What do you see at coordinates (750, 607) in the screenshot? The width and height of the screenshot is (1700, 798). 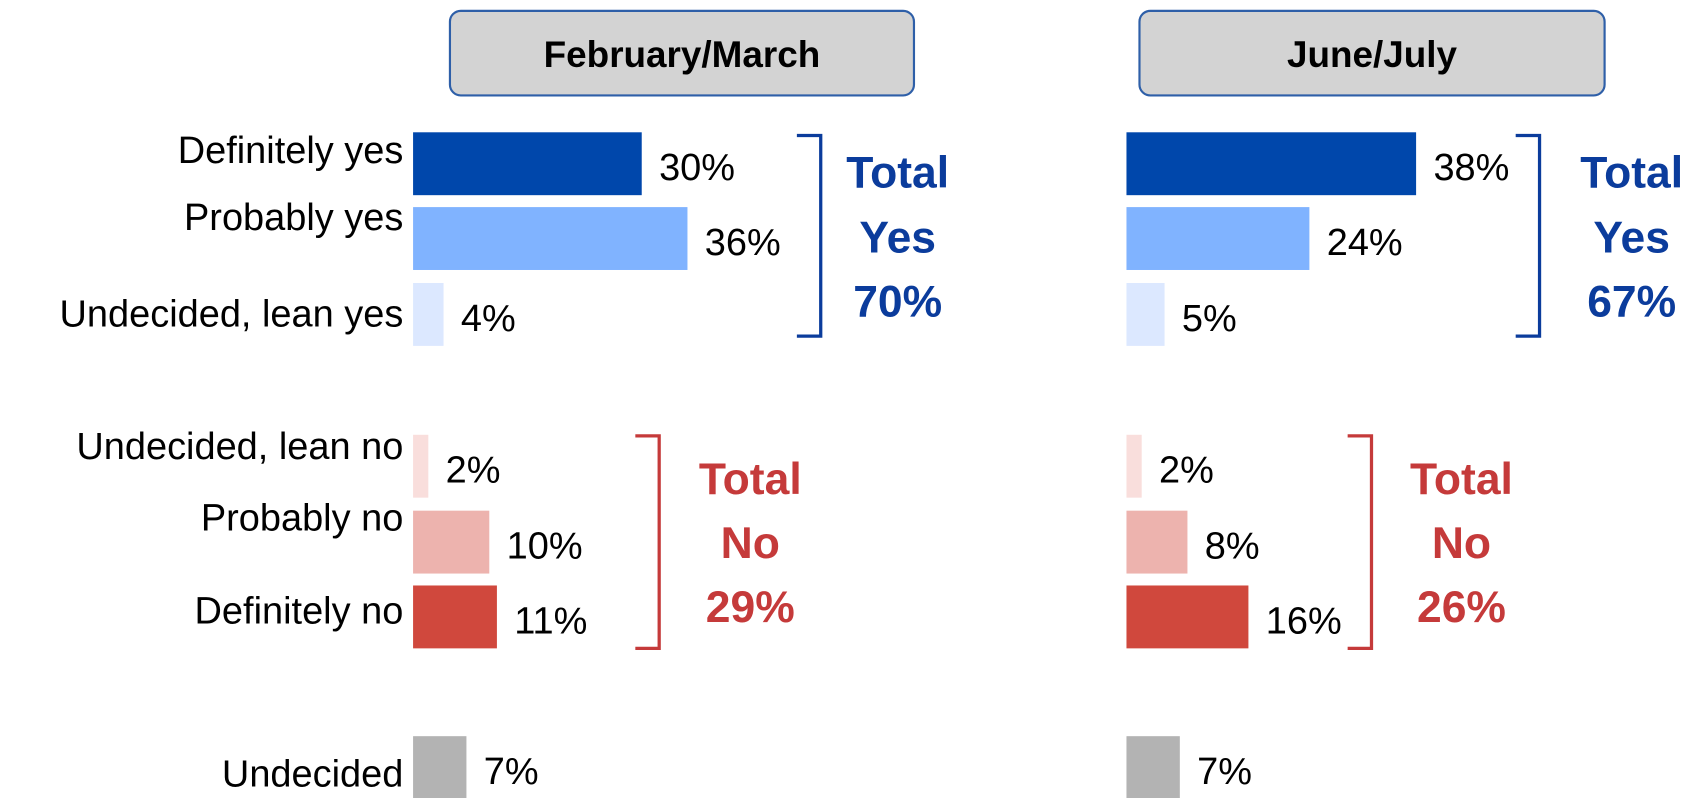 I see `total-label: 29%` at bounding box center [750, 607].